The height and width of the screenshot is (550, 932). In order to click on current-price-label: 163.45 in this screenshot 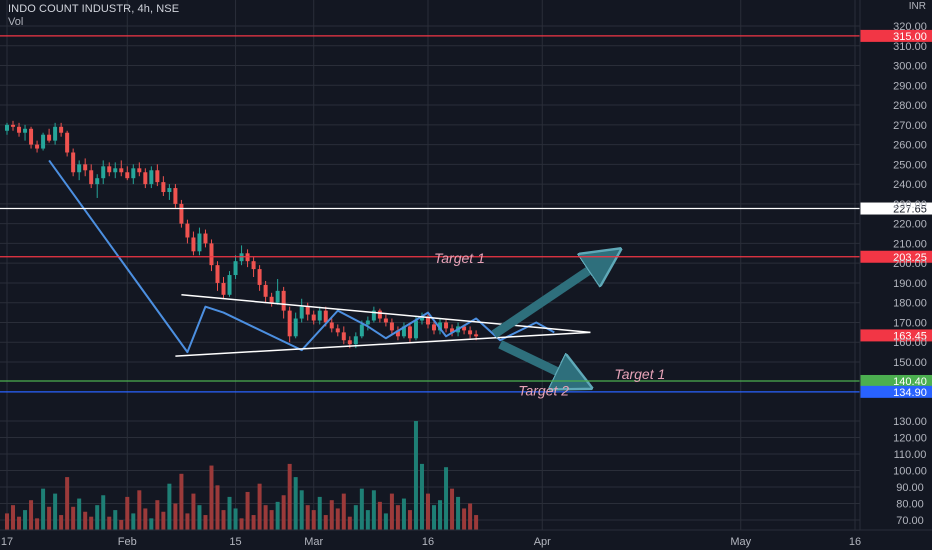, I will do `click(910, 336)`.